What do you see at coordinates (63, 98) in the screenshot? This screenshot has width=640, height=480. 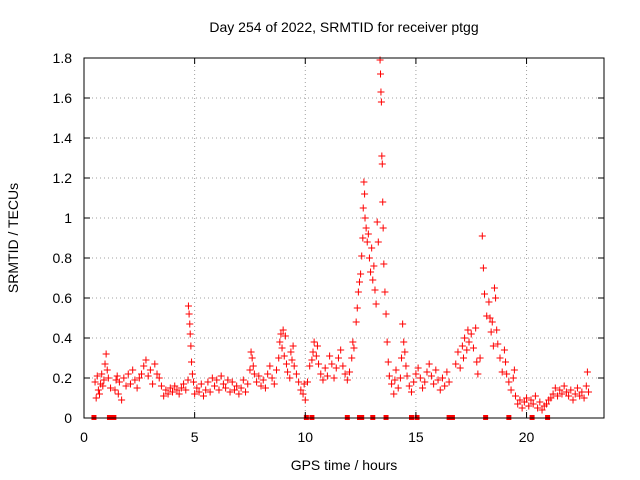 I see `y-tick-label: 1.6` at bounding box center [63, 98].